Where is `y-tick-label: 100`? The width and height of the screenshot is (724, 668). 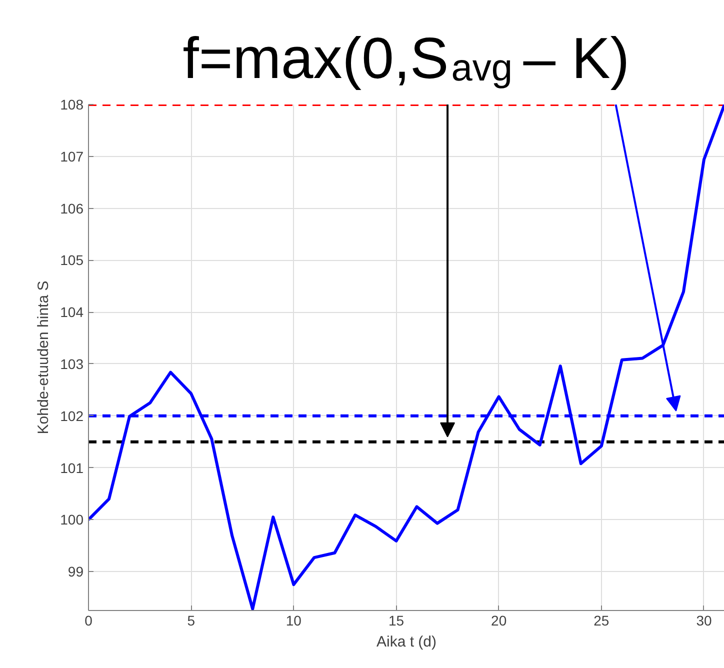
y-tick-label: 100 is located at coordinates (72, 520).